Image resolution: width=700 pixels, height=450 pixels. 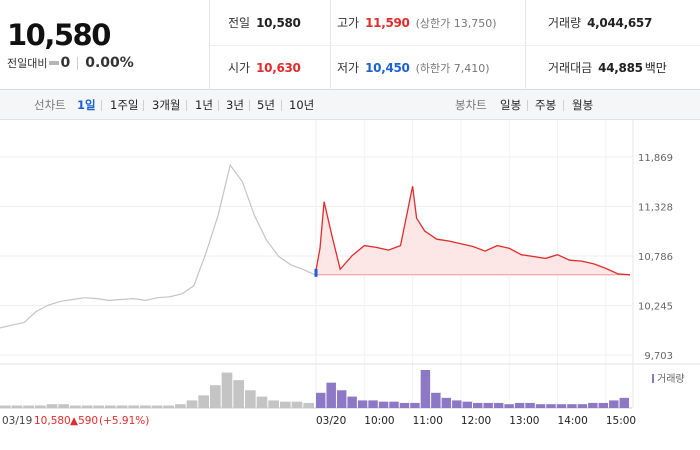 What do you see at coordinates (546, 105) in the screenshot?
I see `tab-weekly: 주봉` at bounding box center [546, 105].